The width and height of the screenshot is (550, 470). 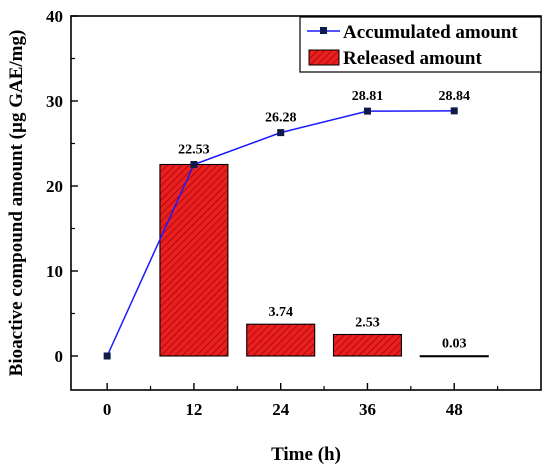 What do you see at coordinates (193, 409) in the screenshot?
I see `x-tick-label: 12` at bounding box center [193, 409].